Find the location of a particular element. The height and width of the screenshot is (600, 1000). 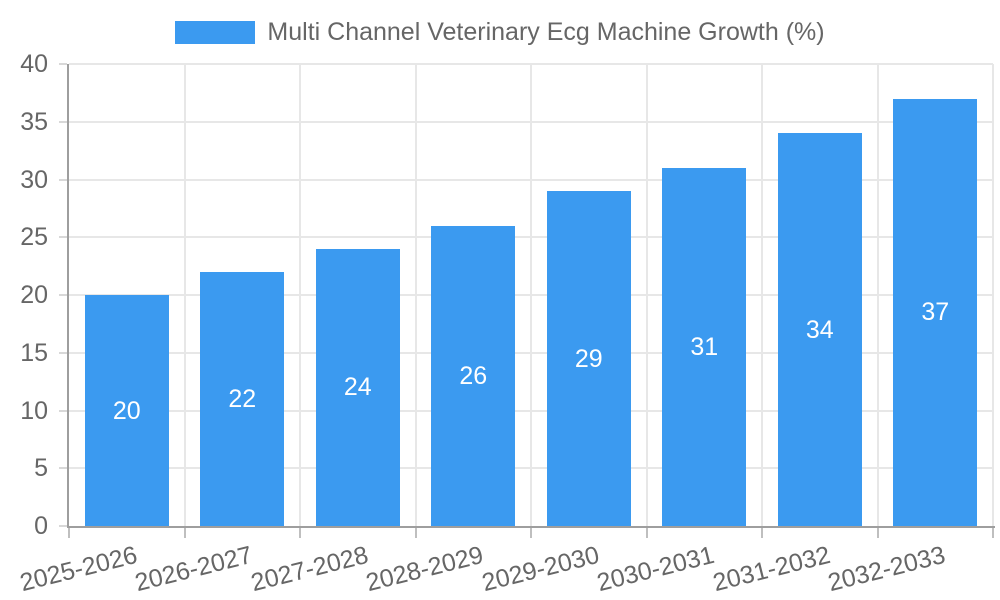

bar-value-label: 26 is located at coordinates (473, 375).